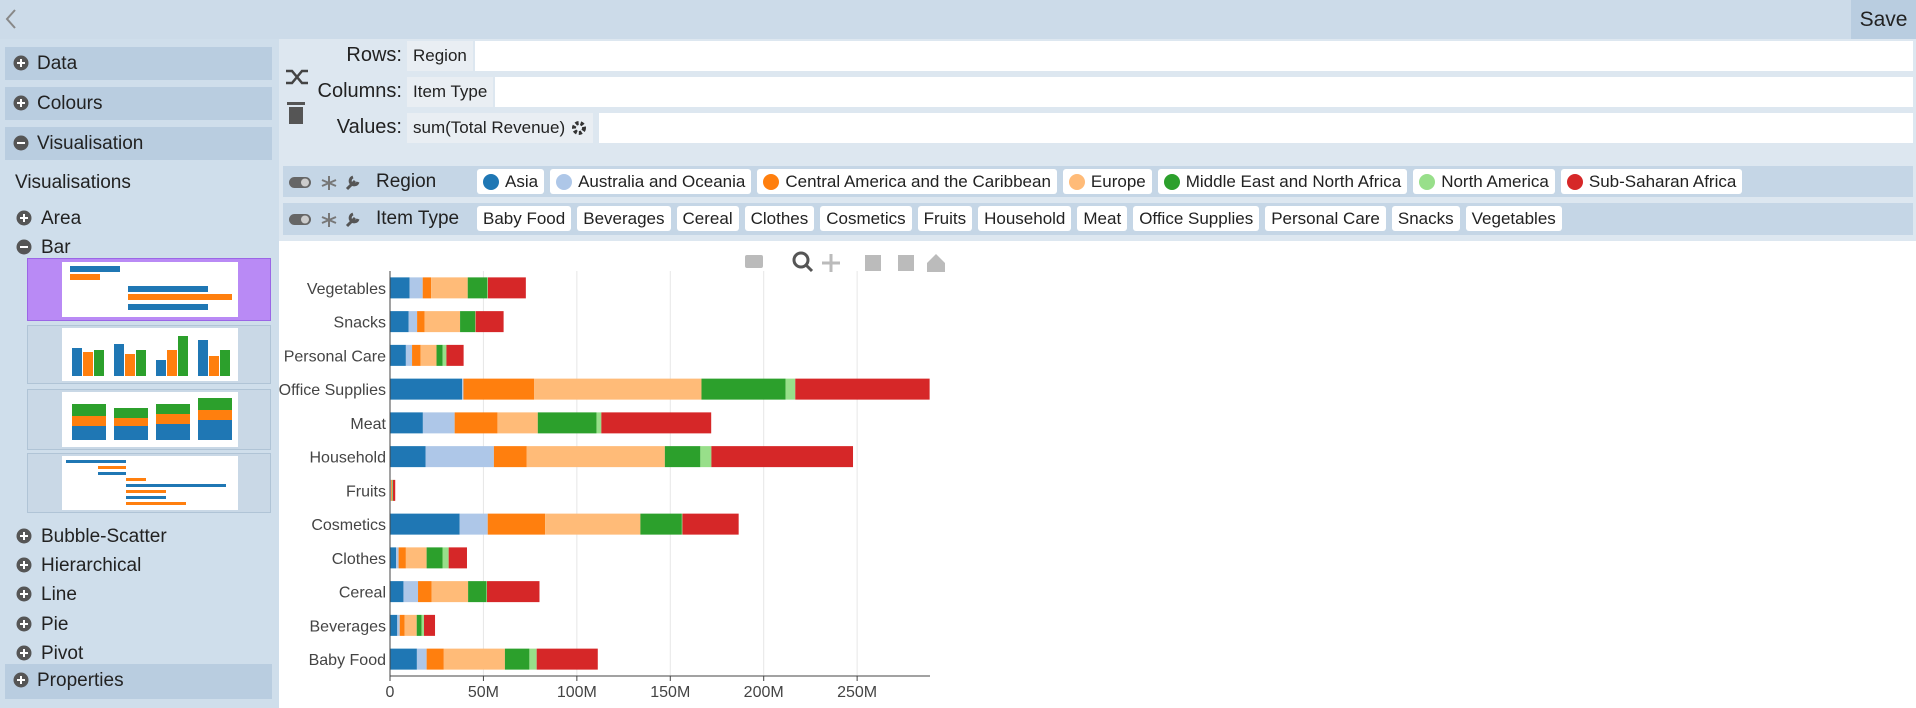 The width and height of the screenshot is (1916, 708). What do you see at coordinates (662, 181) in the screenshot?
I see `chip-label: Australia and Oceania` at bounding box center [662, 181].